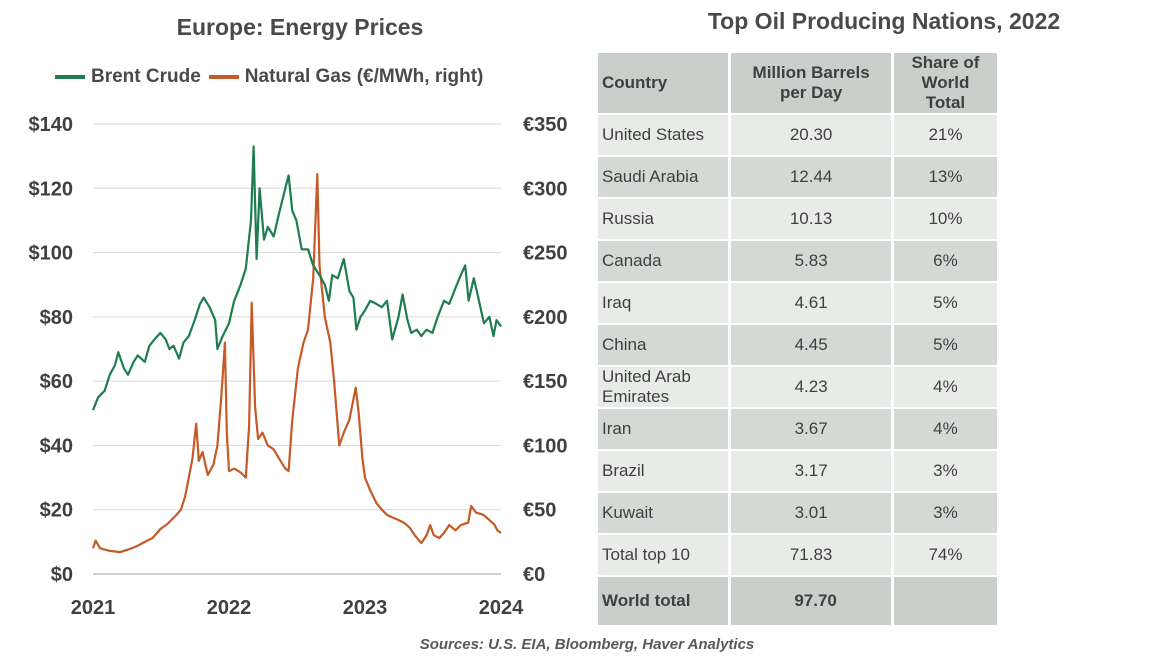  What do you see at coordinates (665, 345) in the screenshot?
I see `cell-country: China` at bounding box center [665, 345].